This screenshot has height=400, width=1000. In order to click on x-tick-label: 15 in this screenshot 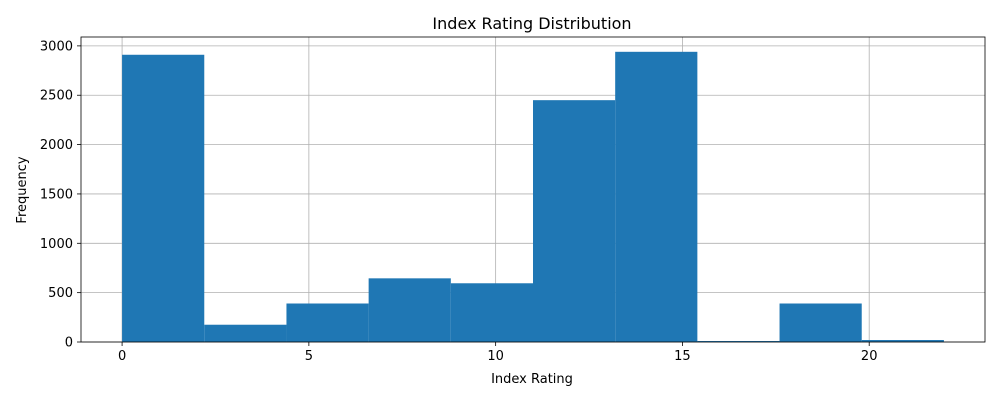, I will do `click(682, 356)`.